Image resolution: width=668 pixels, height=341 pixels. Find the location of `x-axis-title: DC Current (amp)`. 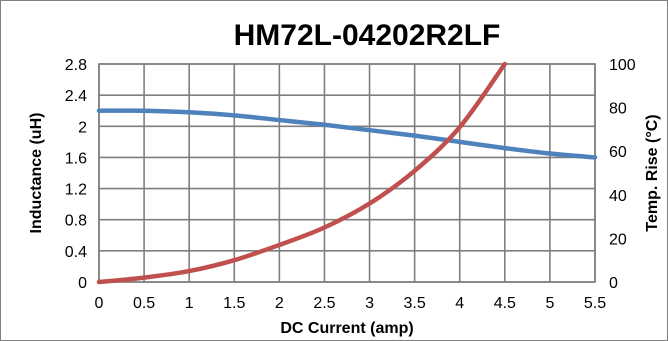

x-axis-title: DC Current (amp) is located at coordinates (346, 328).